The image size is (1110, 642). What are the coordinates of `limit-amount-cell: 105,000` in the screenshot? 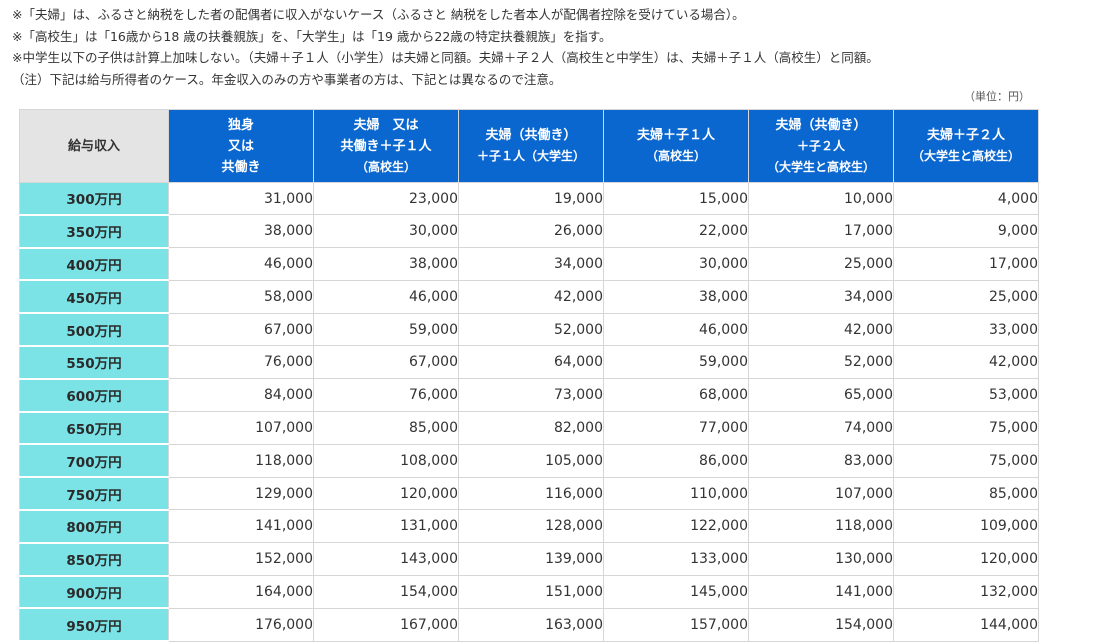 It's located at (531, 460).